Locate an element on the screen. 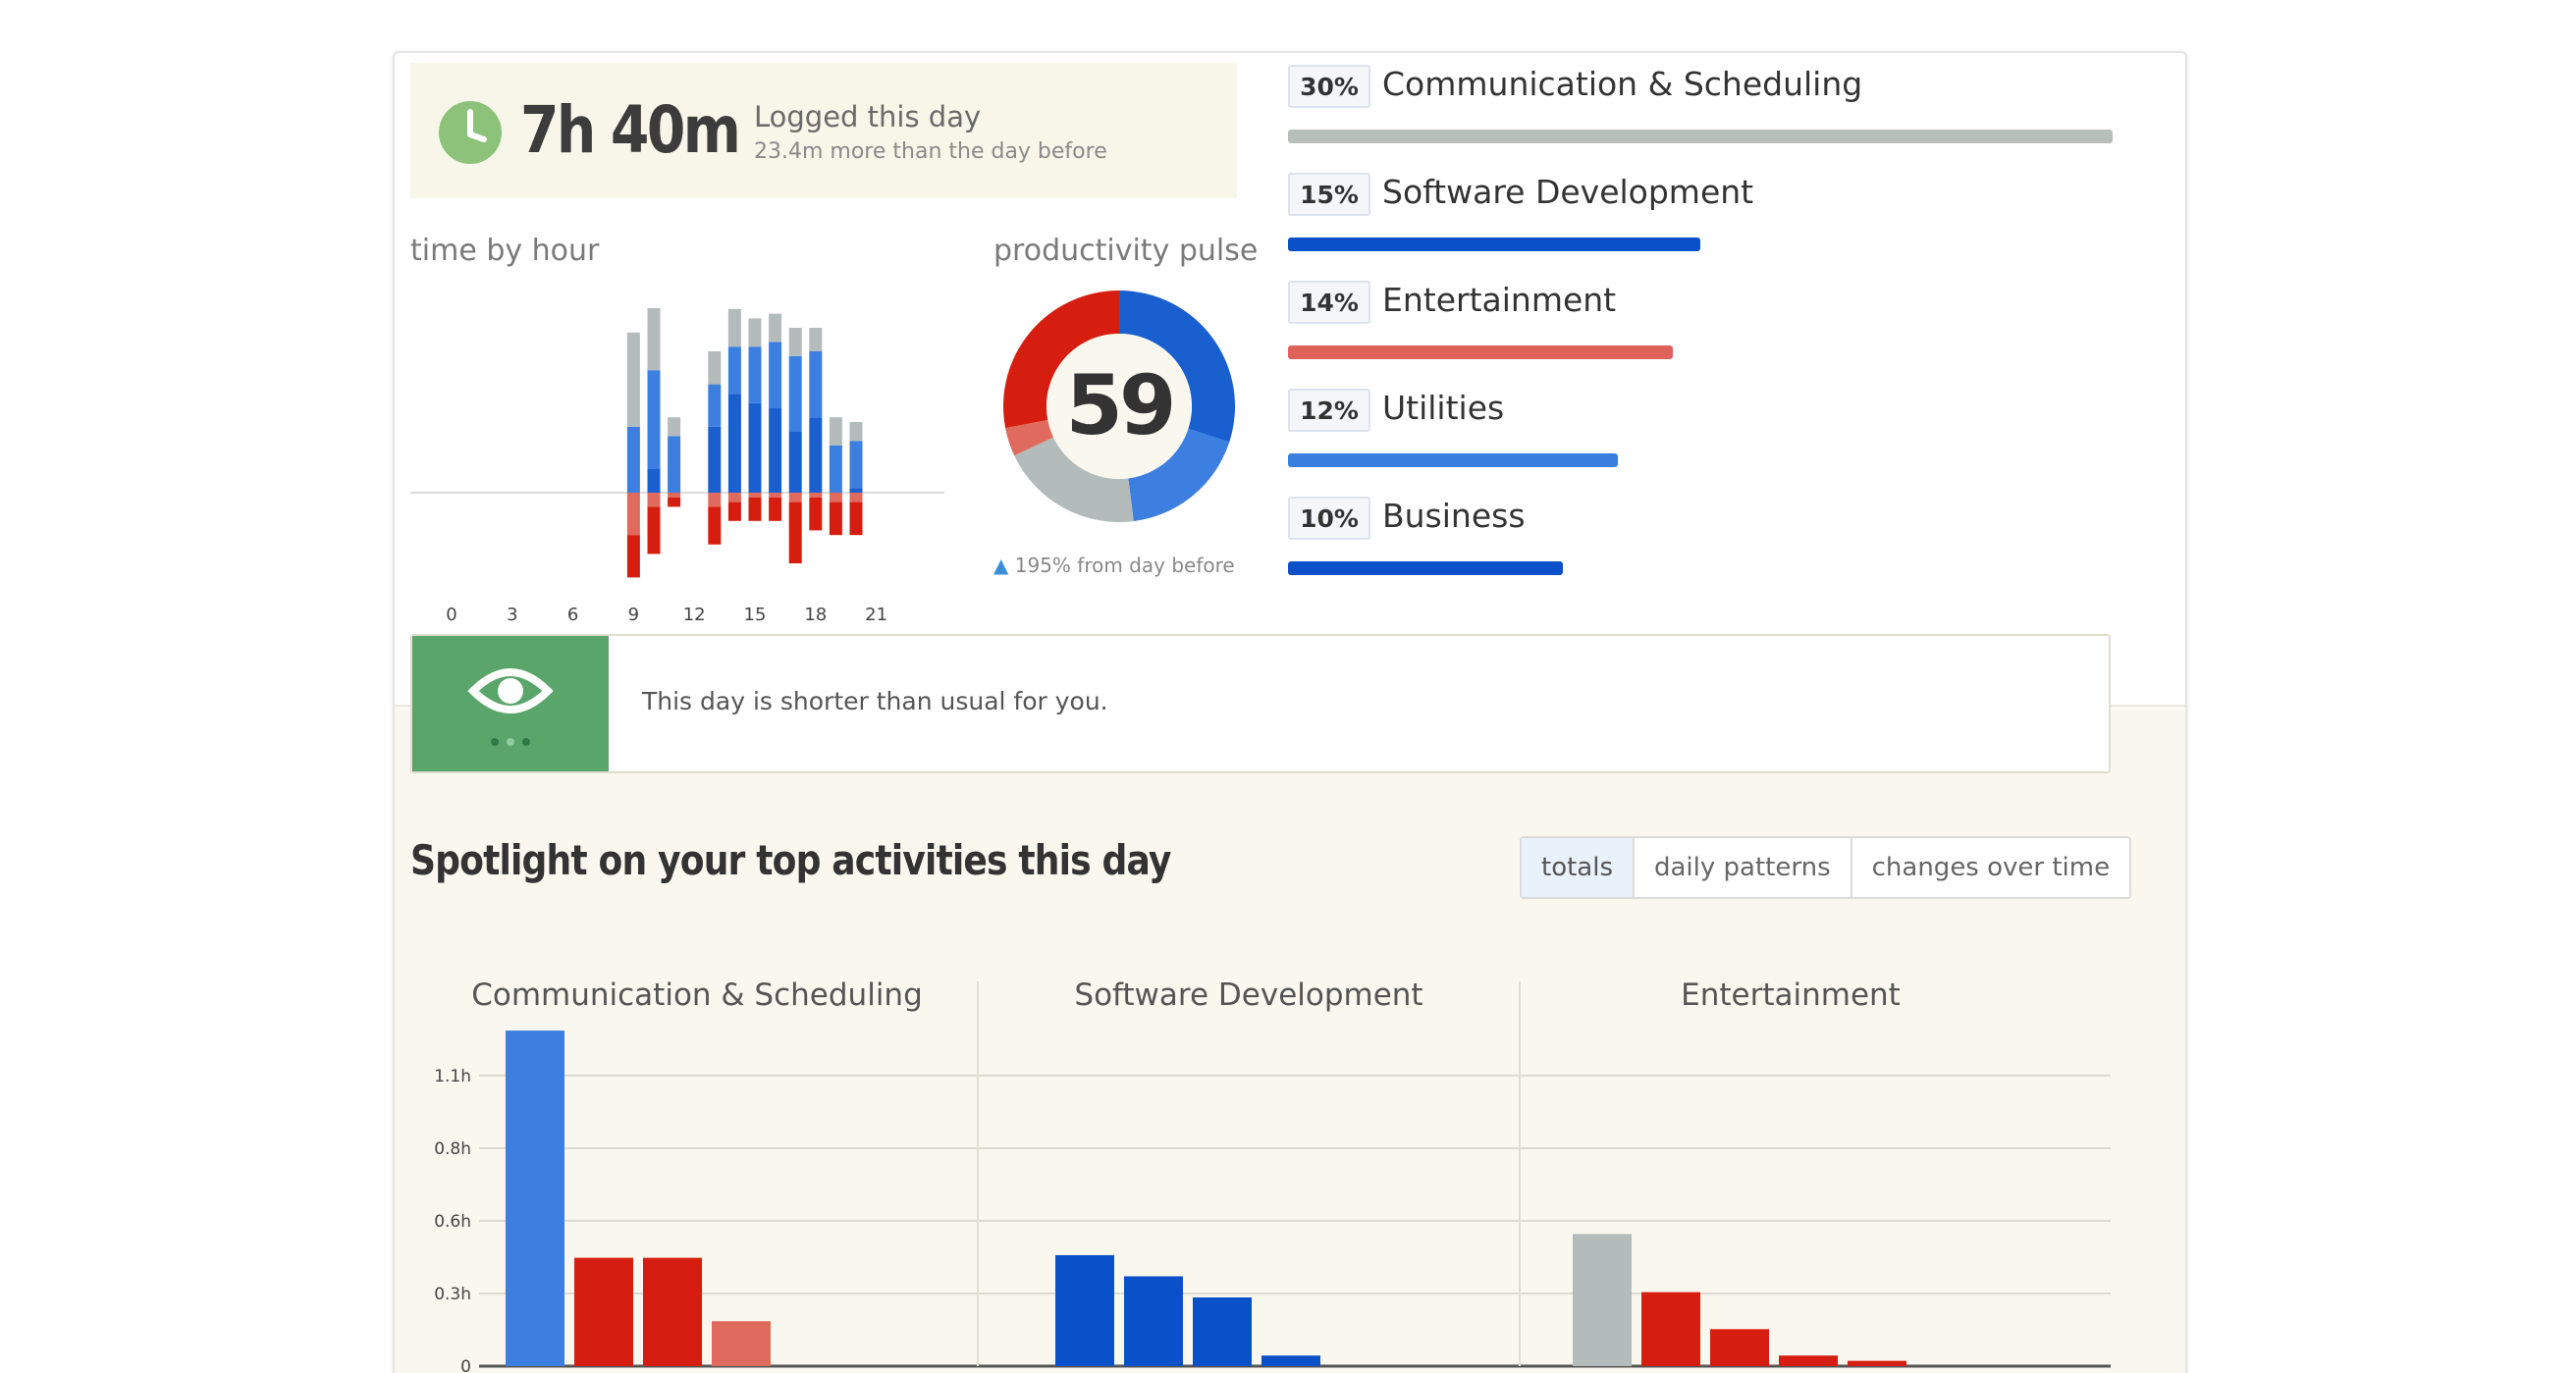  hour-tick-label: 18 is located at coordinates (815, 615).